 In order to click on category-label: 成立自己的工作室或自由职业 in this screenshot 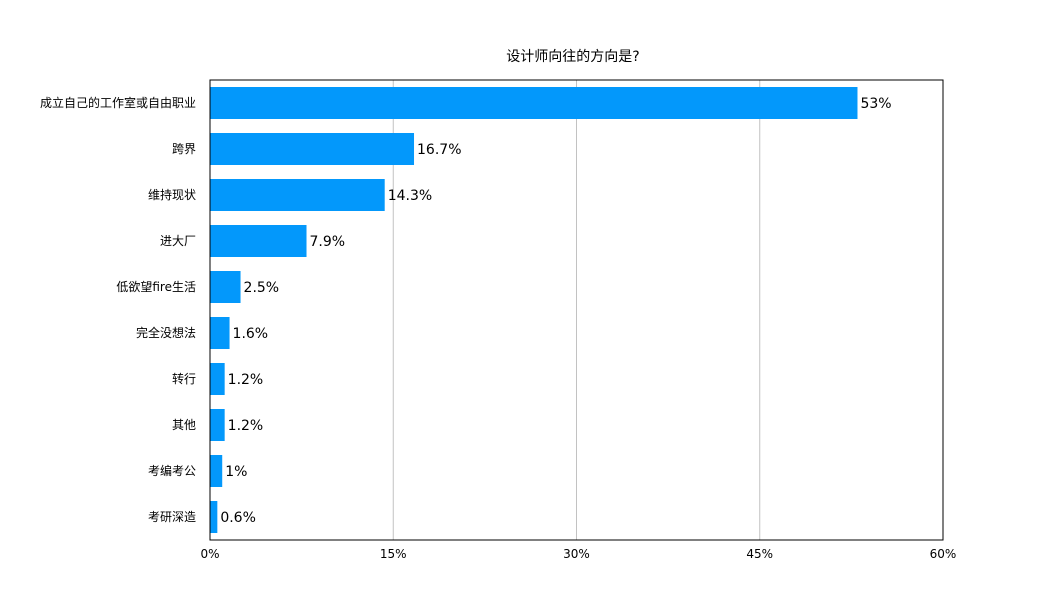, I will do `click(118, 102)`.